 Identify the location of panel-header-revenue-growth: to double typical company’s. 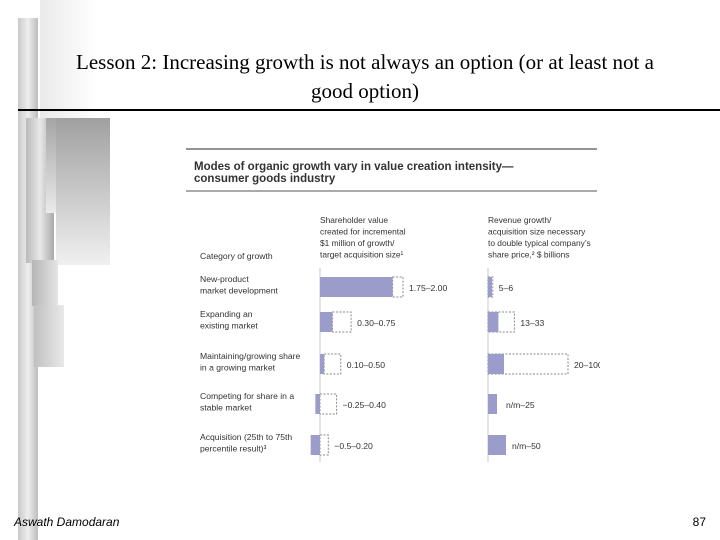
(539, 243).